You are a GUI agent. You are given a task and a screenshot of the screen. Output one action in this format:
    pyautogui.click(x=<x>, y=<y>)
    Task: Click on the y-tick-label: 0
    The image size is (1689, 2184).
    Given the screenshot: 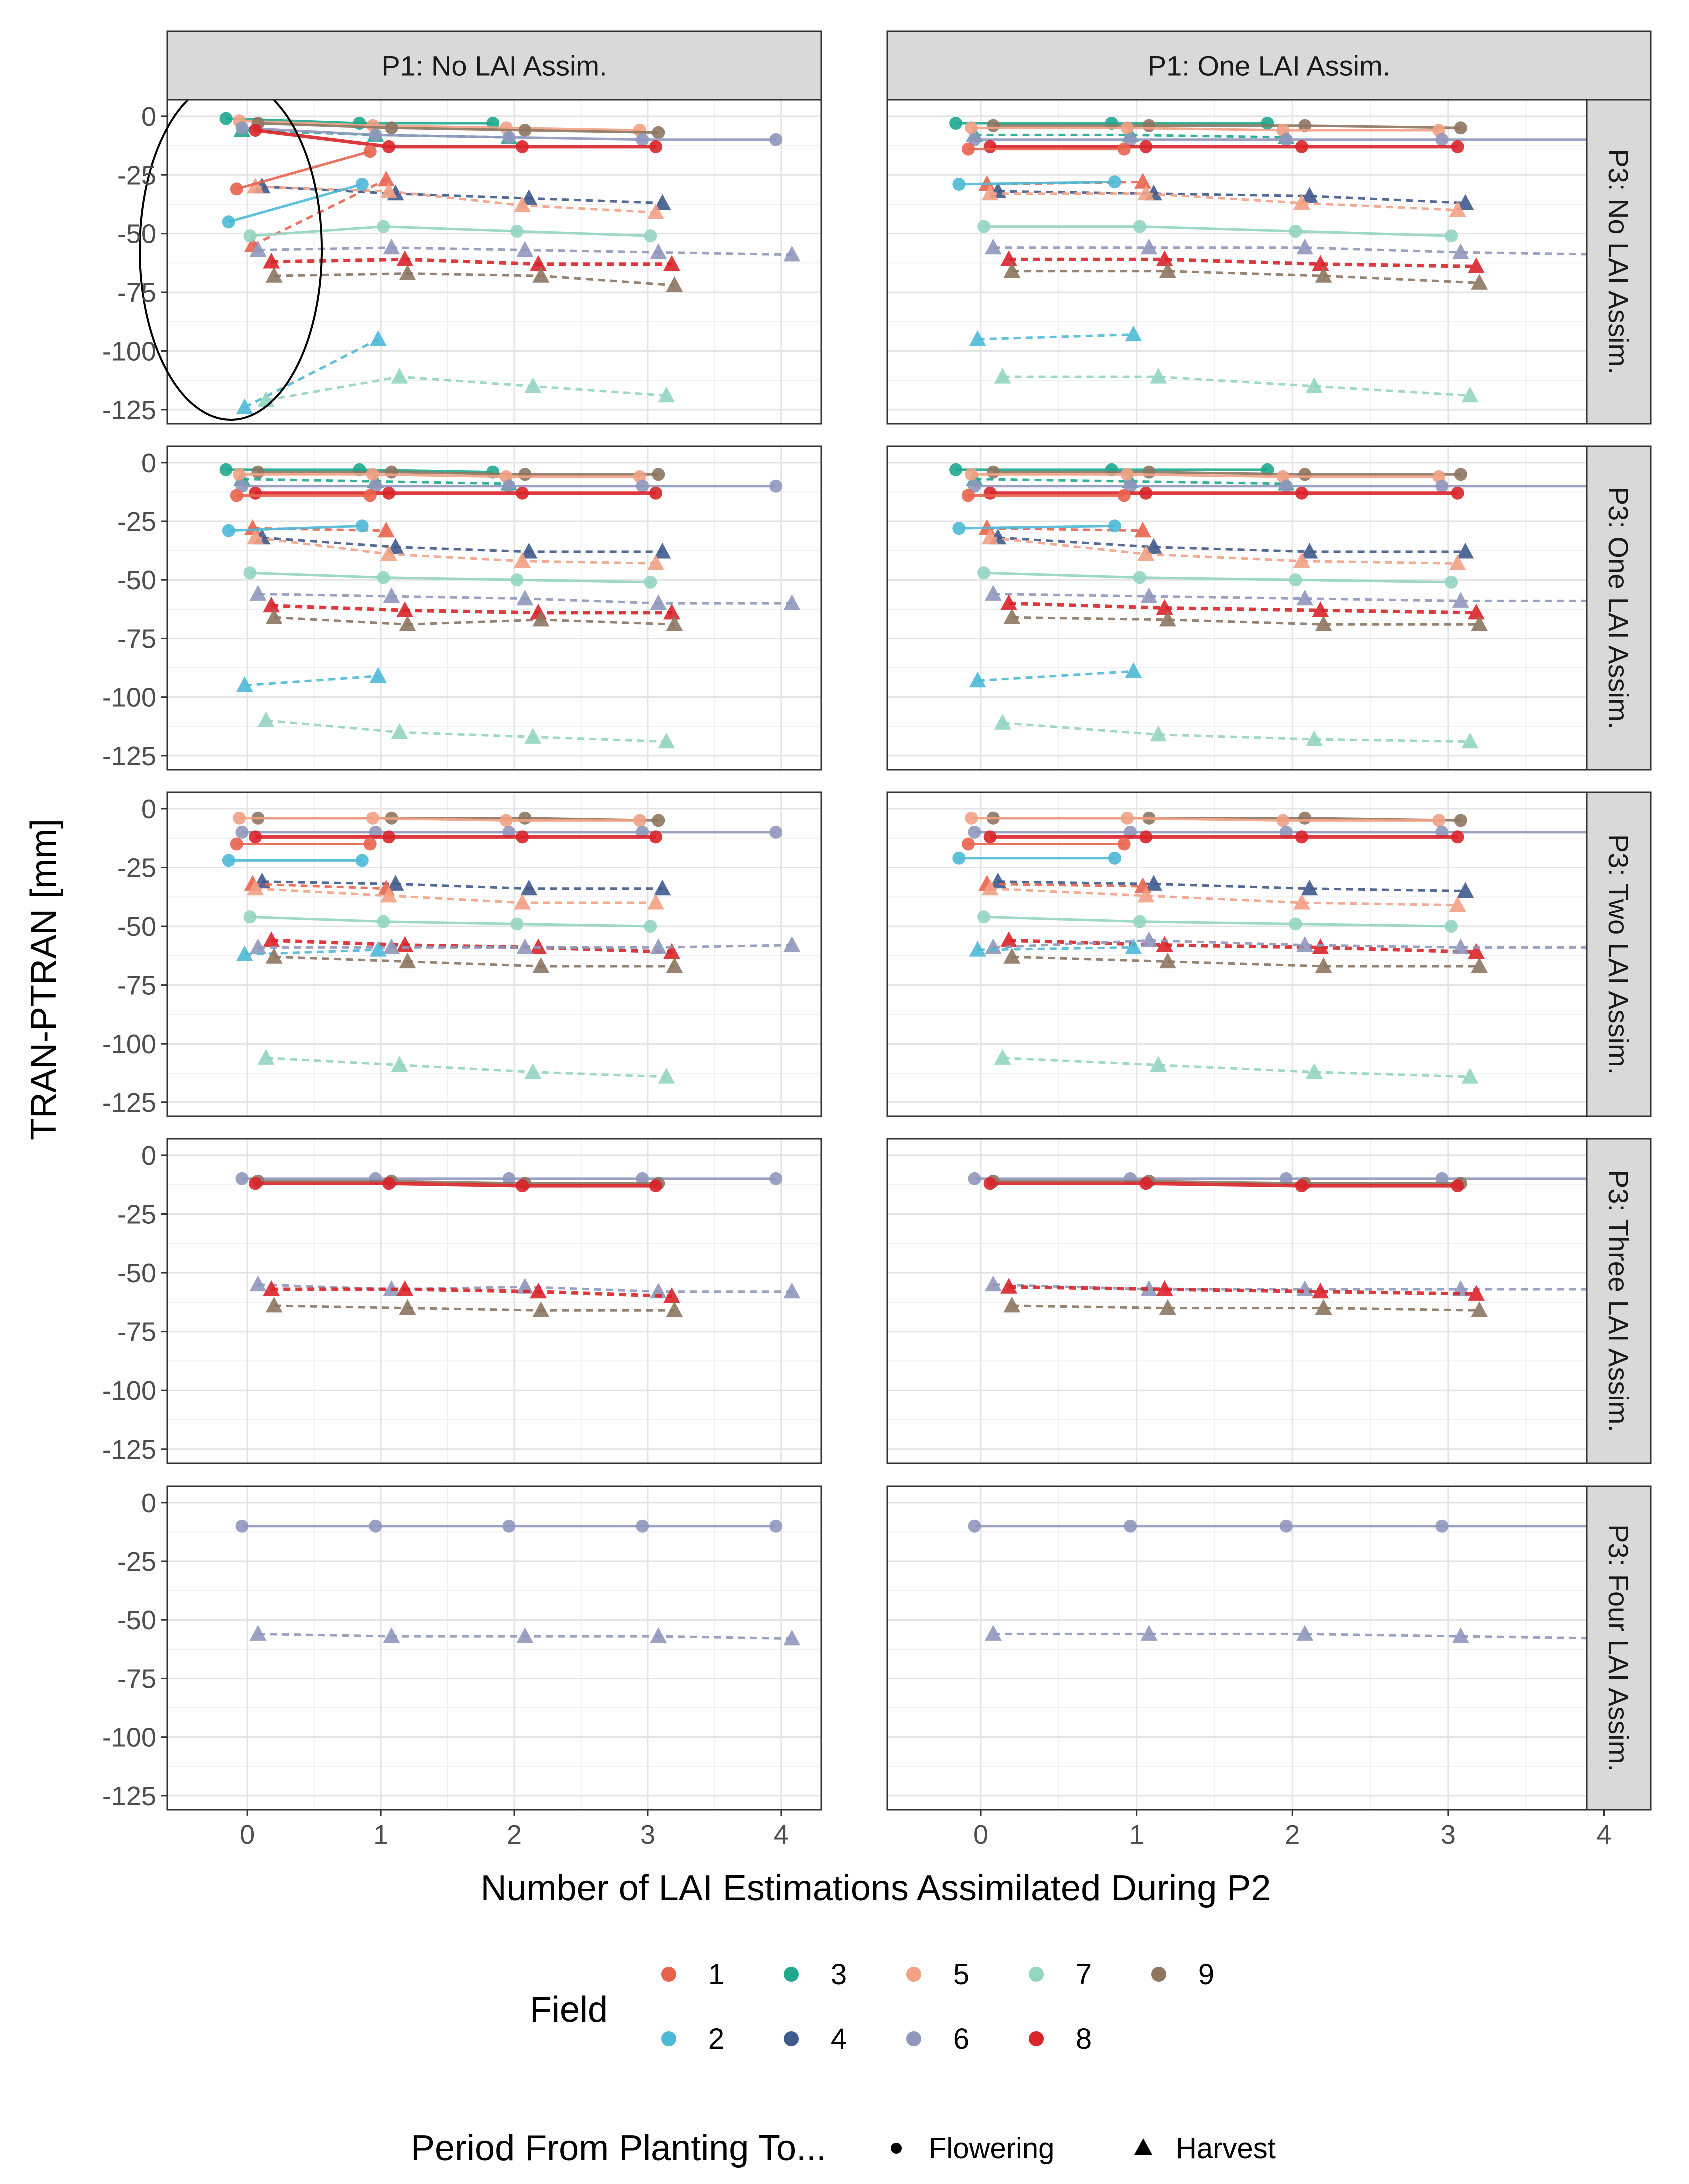 What is the action you would take?
    pyautogui.click(x=148, y=809)
    